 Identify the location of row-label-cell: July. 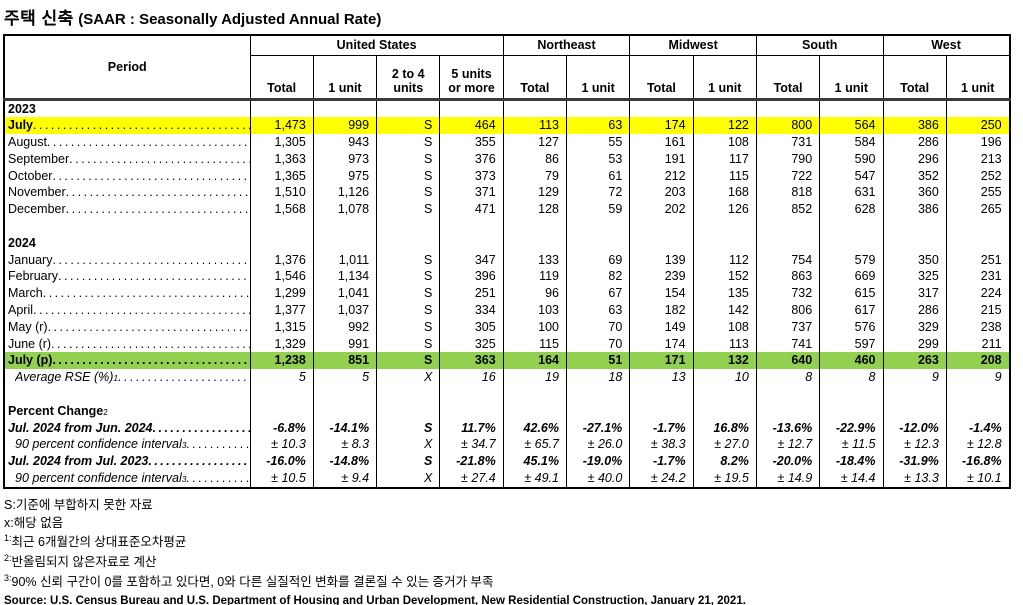
(127, 126).